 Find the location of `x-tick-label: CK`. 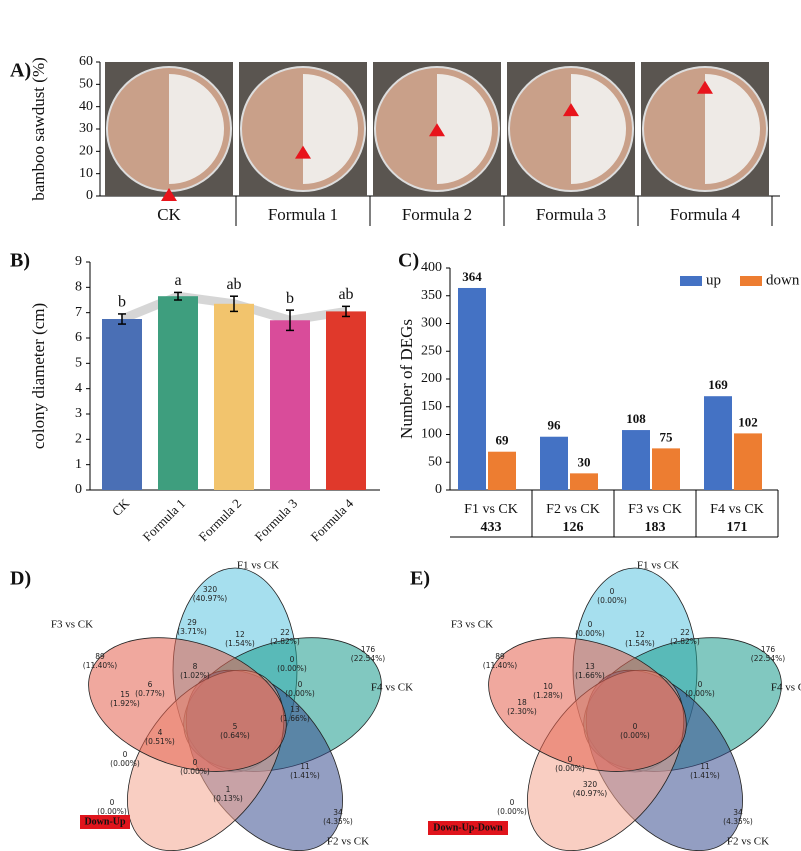

x-tick-label: CK is located at coordinates (121, 507).